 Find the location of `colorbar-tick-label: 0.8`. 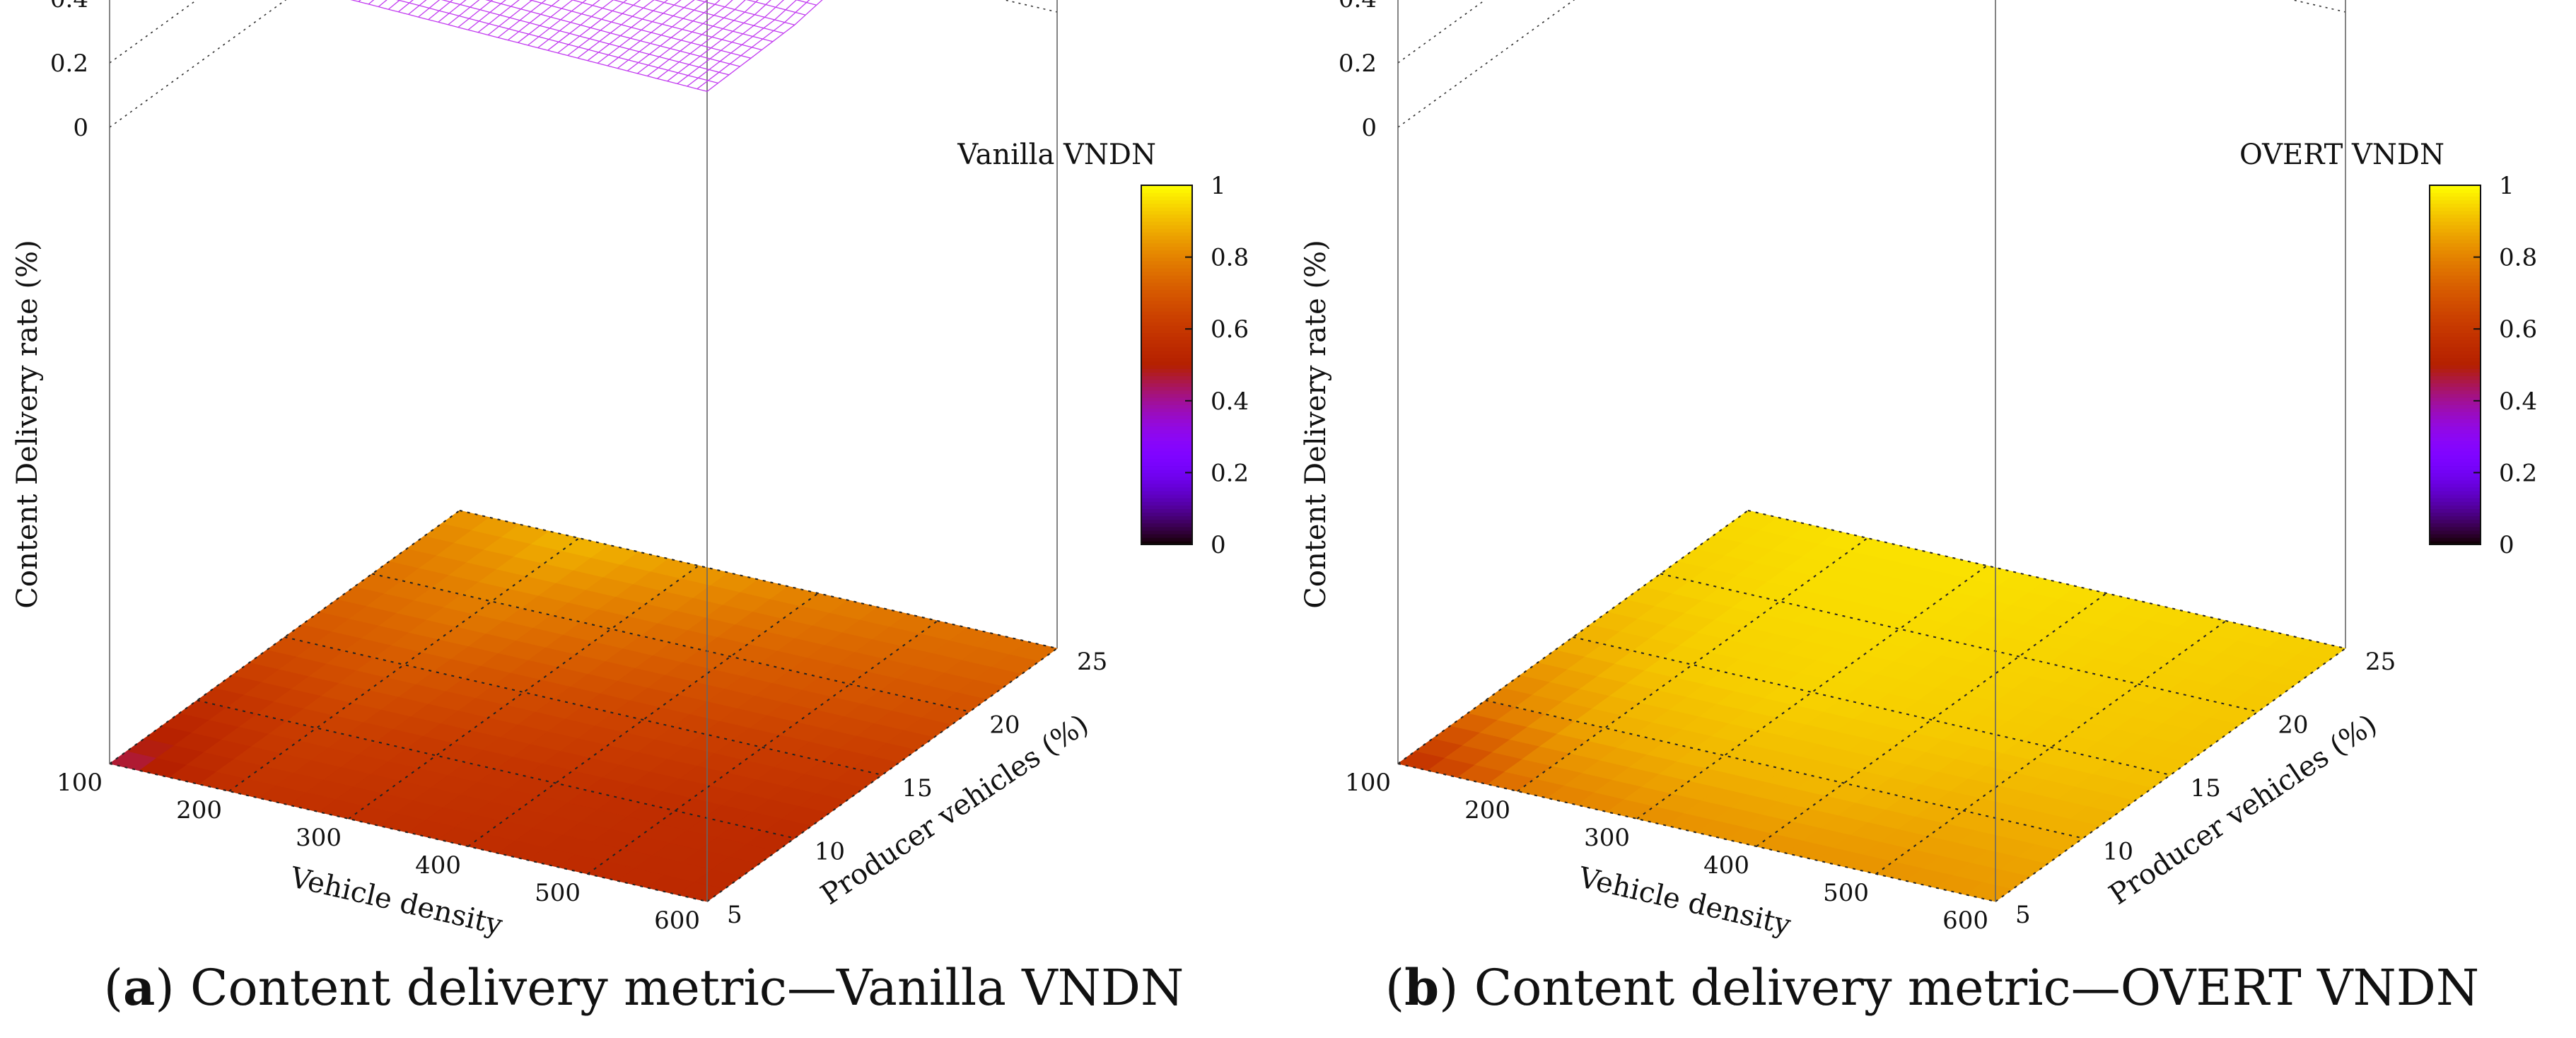

colorbar-tick-label: 0.8 is located at coordinates (1230, 258).